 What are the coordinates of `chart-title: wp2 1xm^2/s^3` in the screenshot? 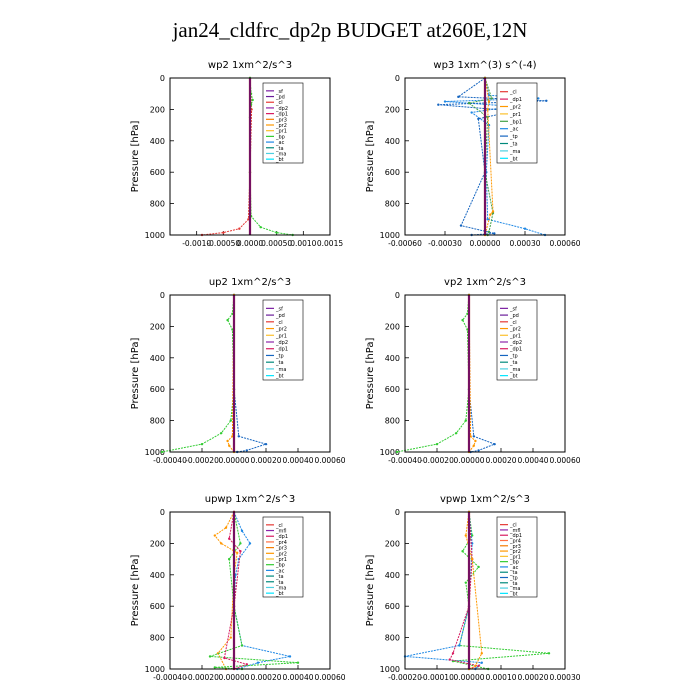 It's located at (250, 65).